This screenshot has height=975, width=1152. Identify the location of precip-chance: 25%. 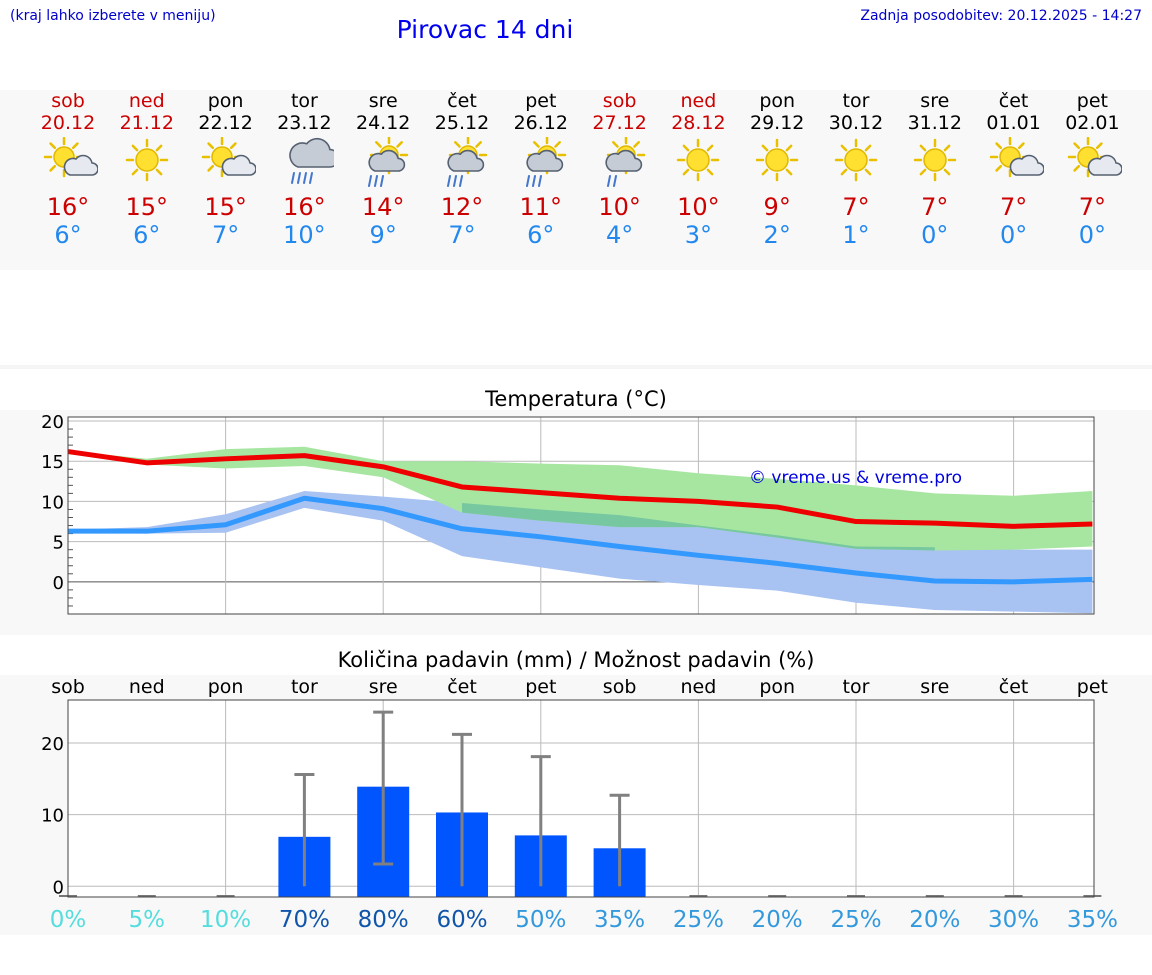
(698, 920).